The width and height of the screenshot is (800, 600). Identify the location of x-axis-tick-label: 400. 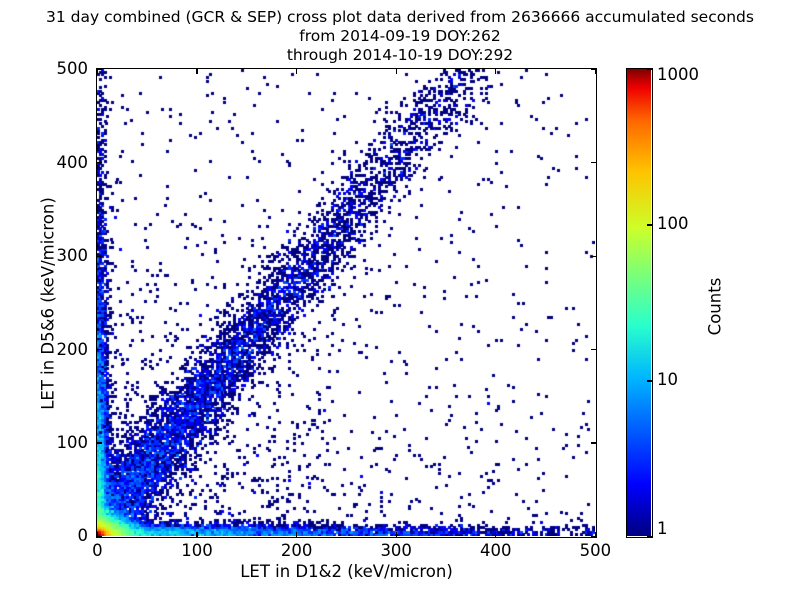
(496, 550).